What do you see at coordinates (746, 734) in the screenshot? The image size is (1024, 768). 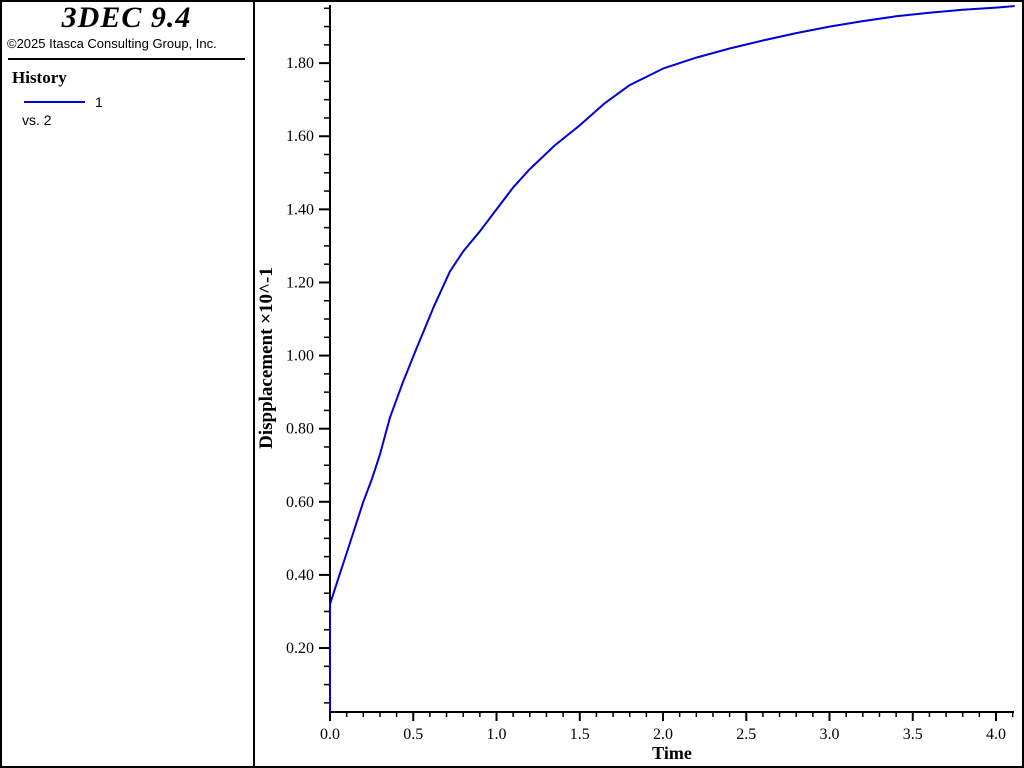 I see `x-tick-label: 2.5` at bounding box center [746, 734].